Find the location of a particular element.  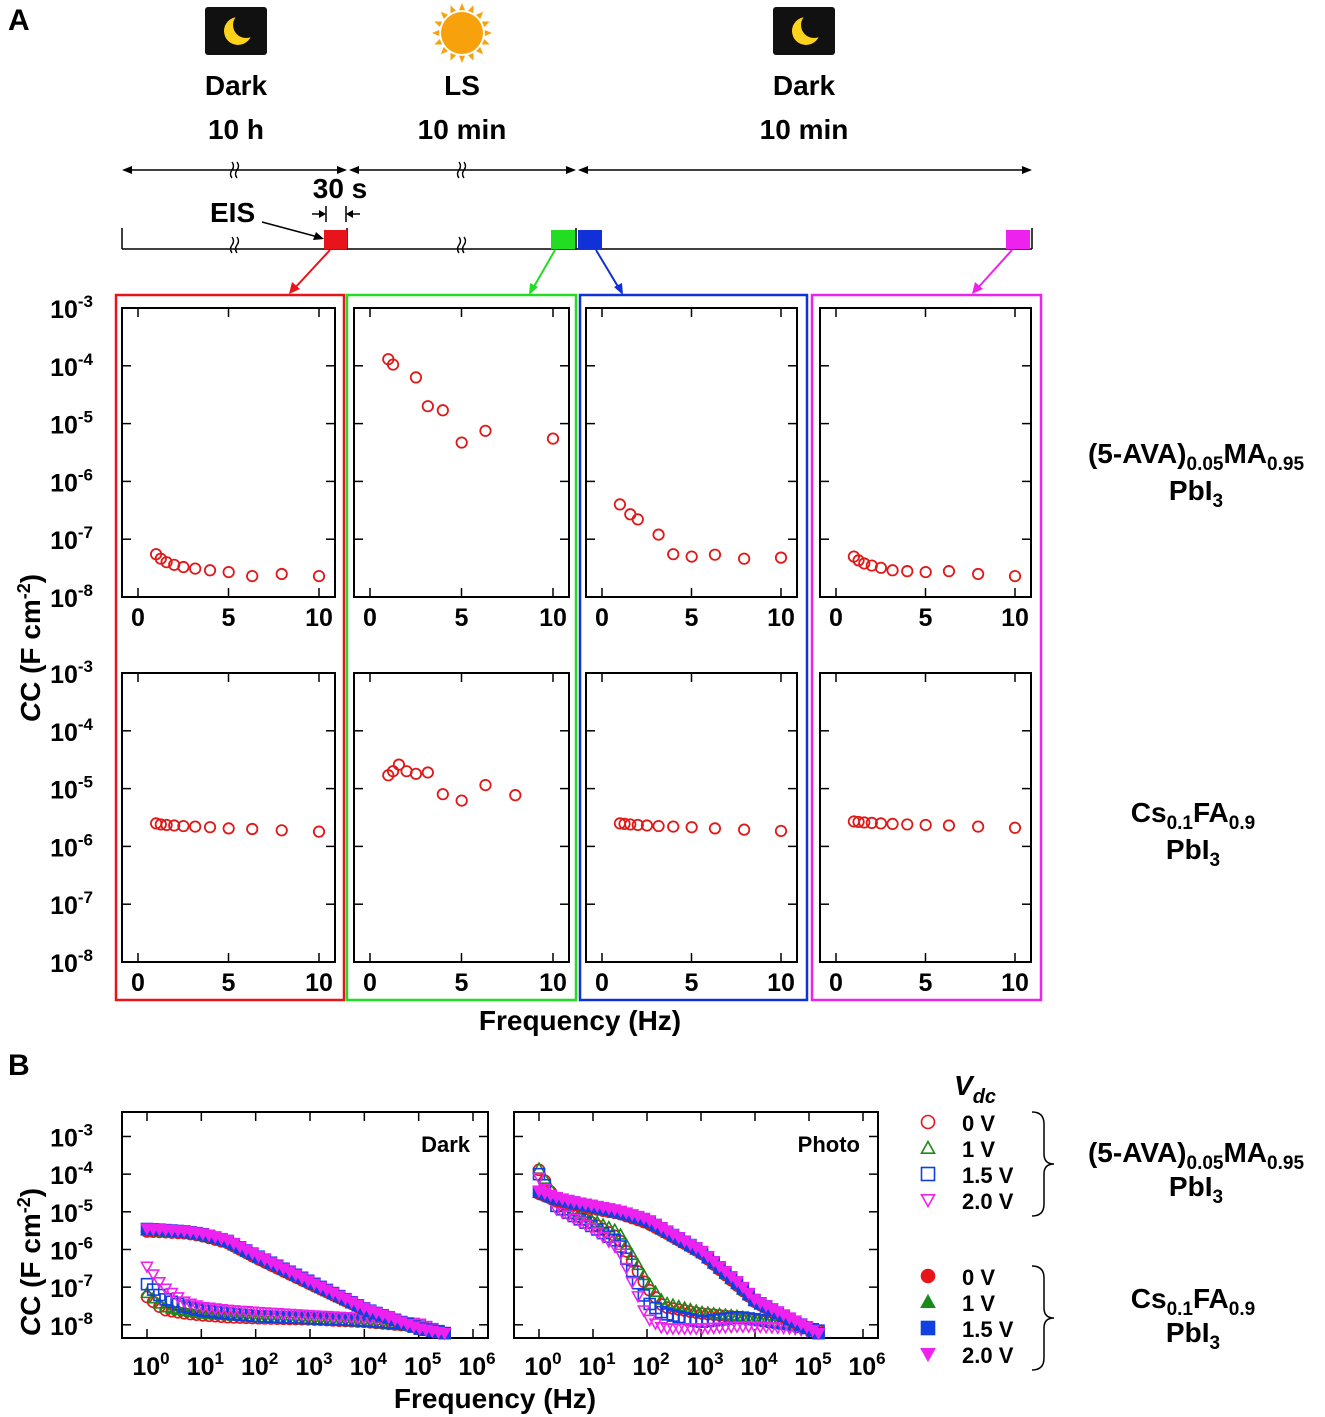

connector-arrows is located at coordinates (651, 272).